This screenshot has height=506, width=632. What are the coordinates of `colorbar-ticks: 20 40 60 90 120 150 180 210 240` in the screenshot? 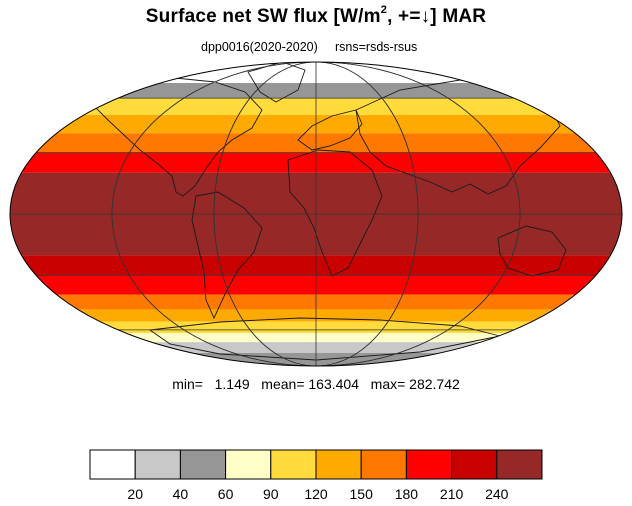 It's located at (317, 494).